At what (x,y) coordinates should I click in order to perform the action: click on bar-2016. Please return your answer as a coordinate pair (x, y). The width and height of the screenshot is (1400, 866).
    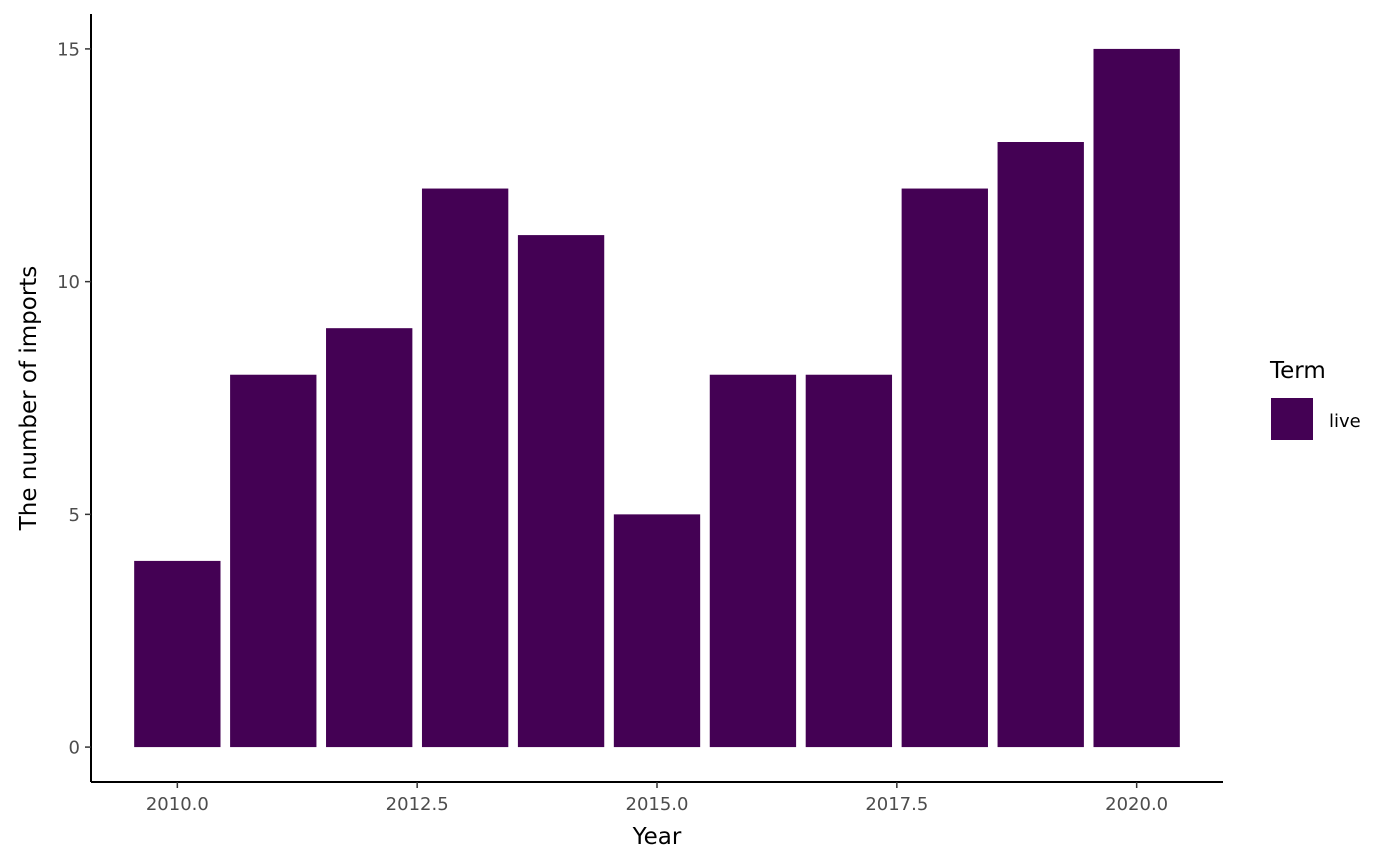
    Looking at the image, I should click on (753, 561).